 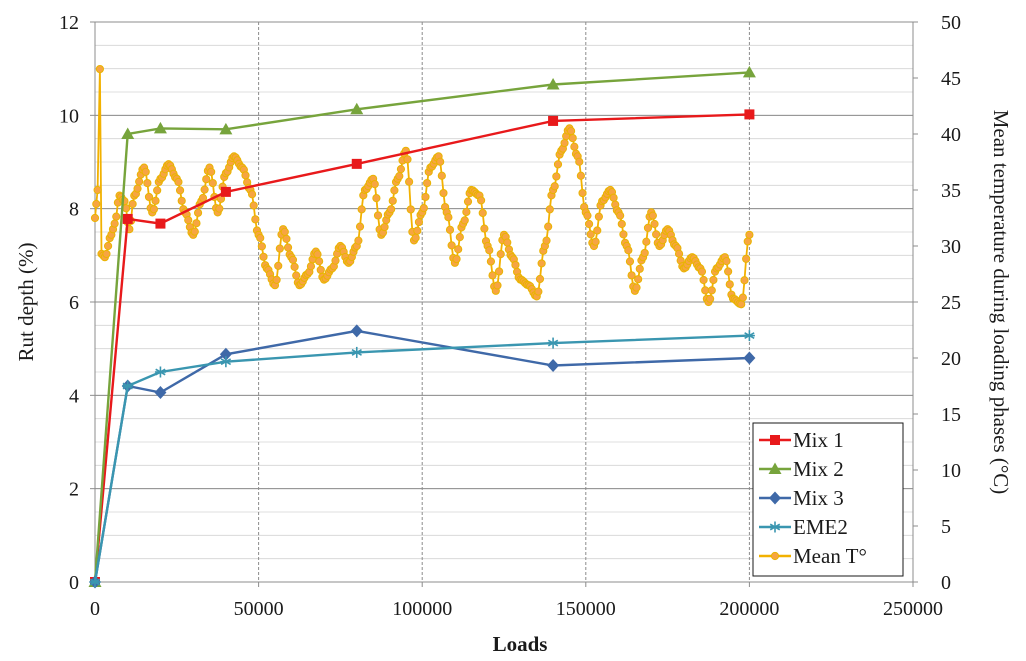 I want to click on legend-item-mix-1: Mix 1, so click(x=801, y=440).